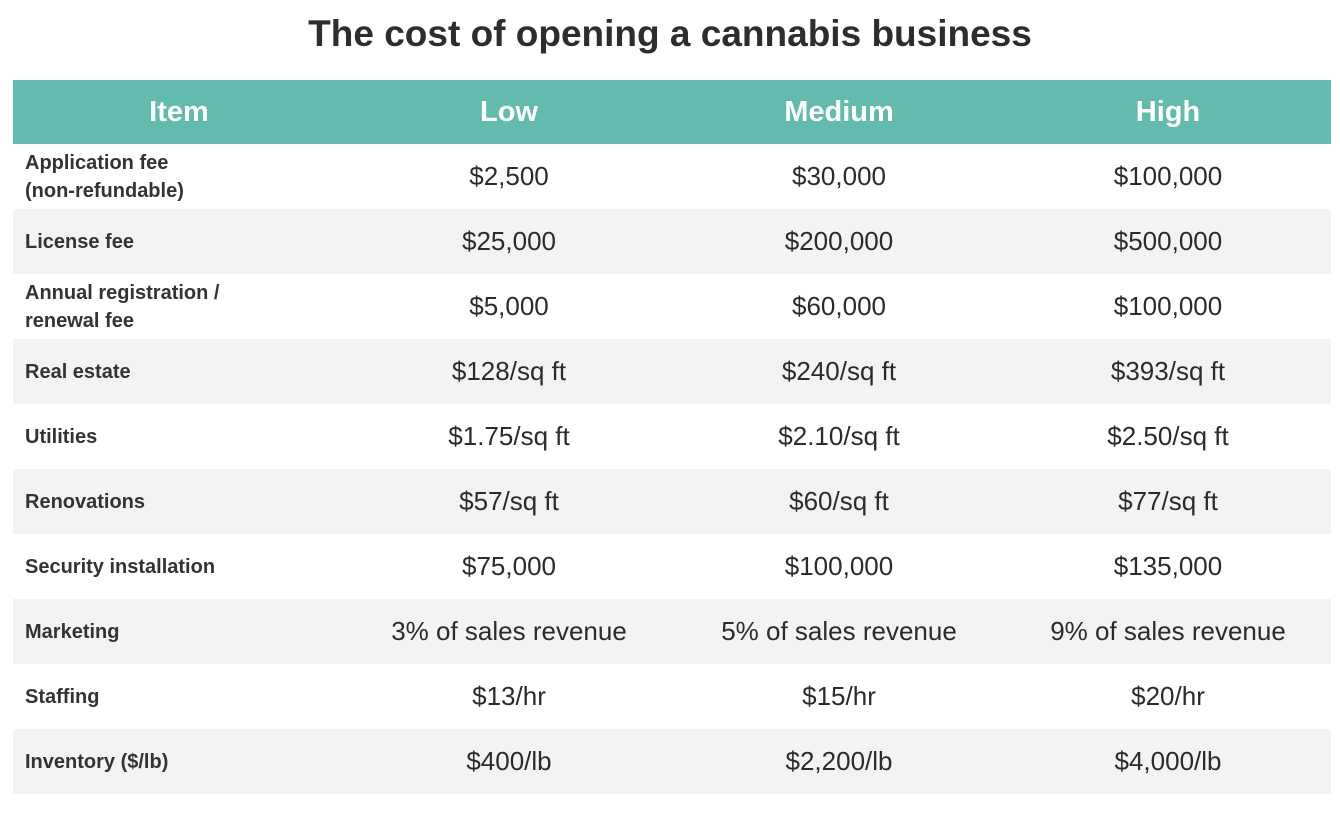 This screenshot has width=1340, height=814. What do you see at coordinates (509, 241) in the screenshot?
I see `row-low-value: $25,000` at bounding box center [509, 241].